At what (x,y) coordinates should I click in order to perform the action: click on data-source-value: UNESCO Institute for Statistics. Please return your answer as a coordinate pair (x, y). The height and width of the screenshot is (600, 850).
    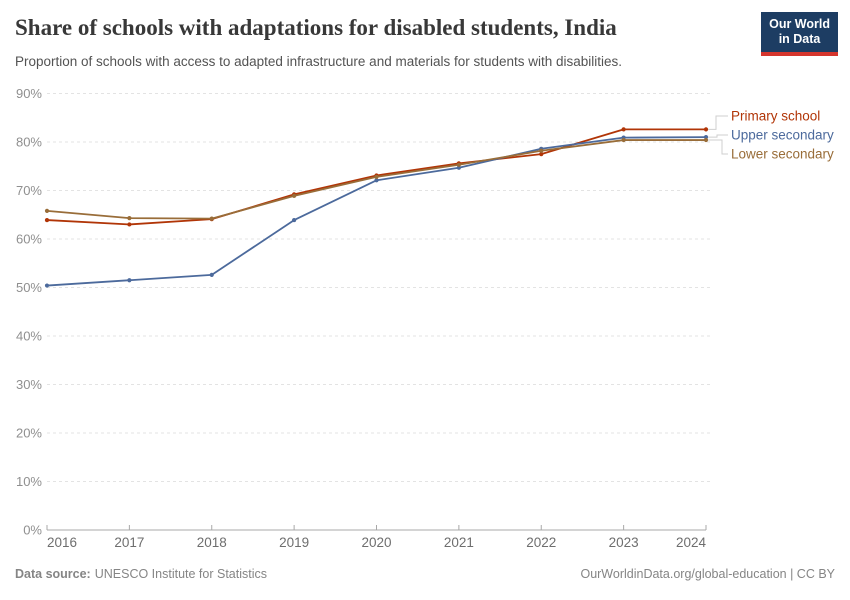
    Looking at the image, I should click on (181, 574).